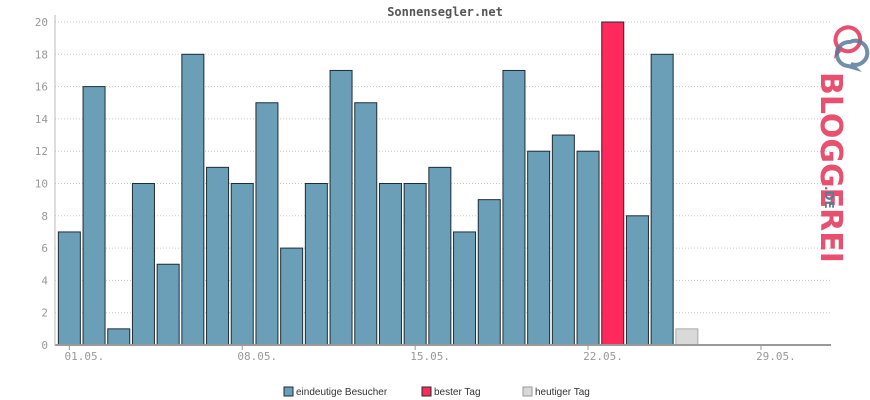  I want to click on y-tick-label: 18, so click(41, 54).